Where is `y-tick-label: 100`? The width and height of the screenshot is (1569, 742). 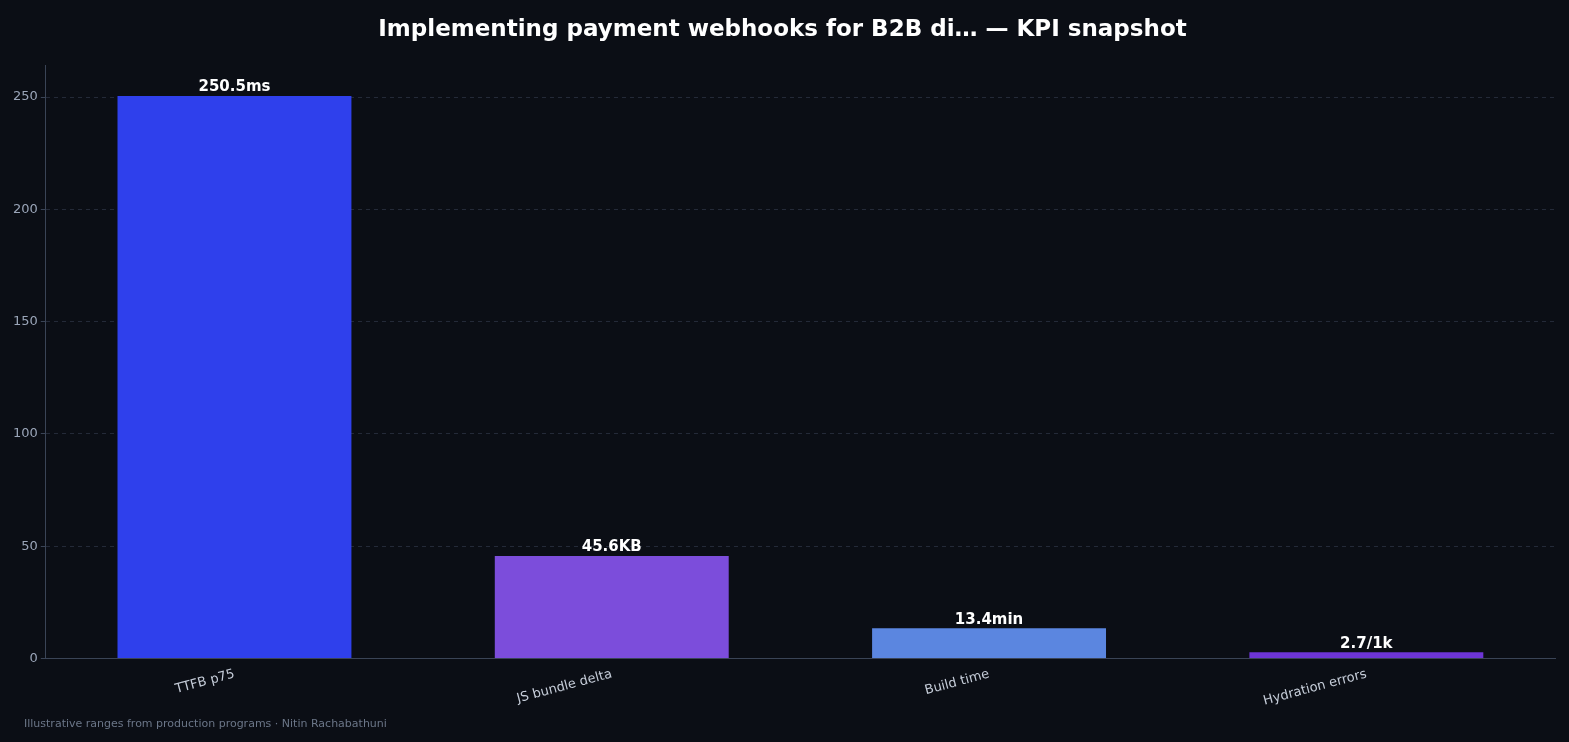
y-tick-label: 100 is located at coordinates (25, 433).